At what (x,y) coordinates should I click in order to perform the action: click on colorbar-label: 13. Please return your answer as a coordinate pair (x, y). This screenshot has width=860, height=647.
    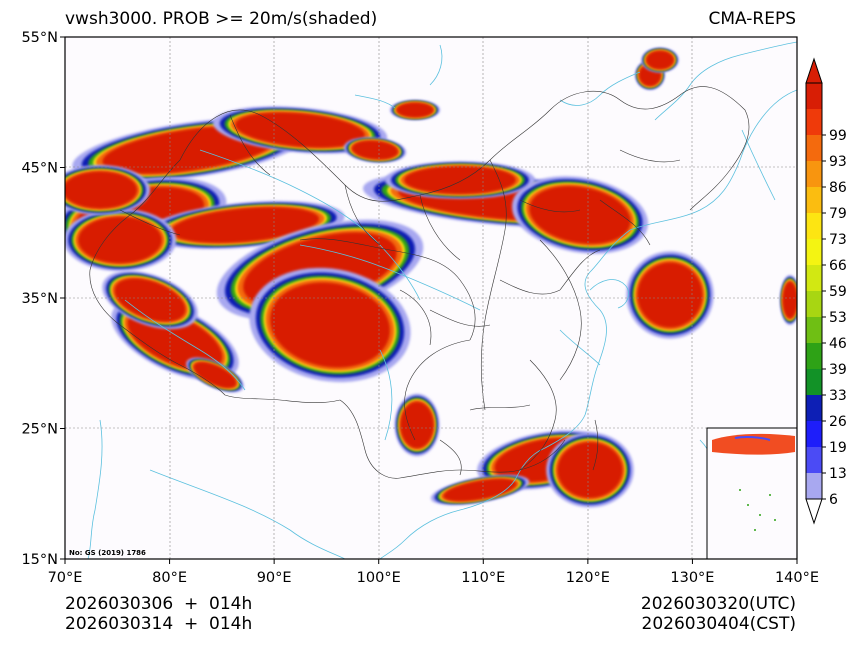
    Looking at the image, I should click on (838, 474).